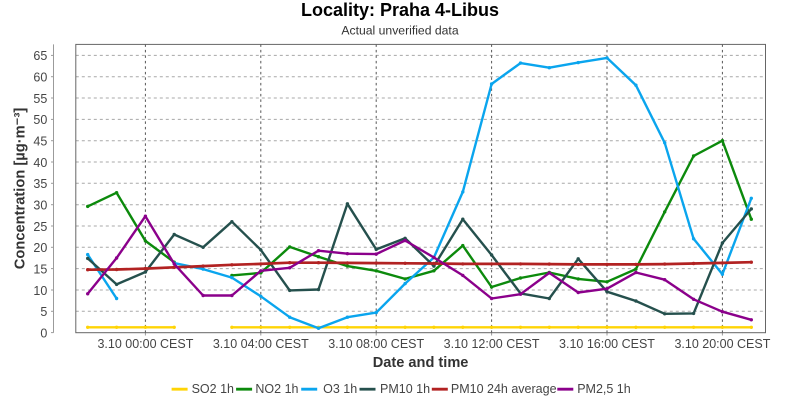 Image resolution: width=800 pixels, height=400 pixels. What do you see at coordinates (21, 189) in the screenshot?
I see `svg-text: Concentration [µg·m⁻³]` at bounding box center [21, 189].